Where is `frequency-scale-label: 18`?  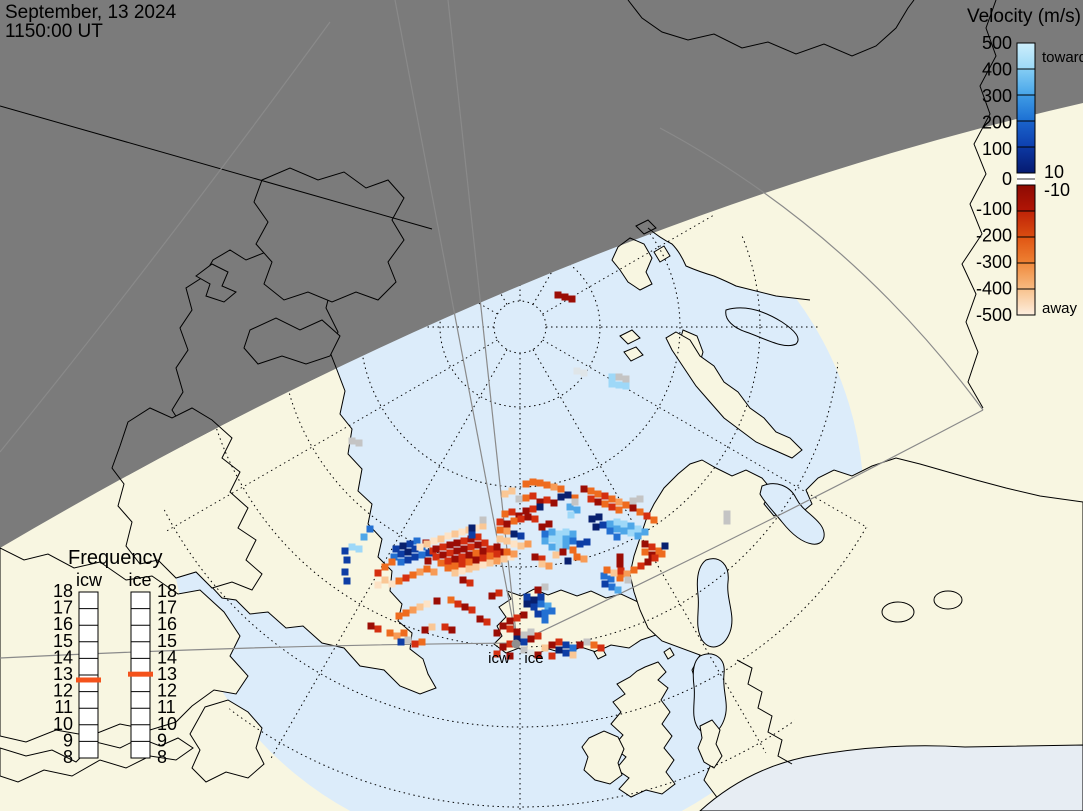 frequency-scale-label: 18 is located at coordinates (63, 591).